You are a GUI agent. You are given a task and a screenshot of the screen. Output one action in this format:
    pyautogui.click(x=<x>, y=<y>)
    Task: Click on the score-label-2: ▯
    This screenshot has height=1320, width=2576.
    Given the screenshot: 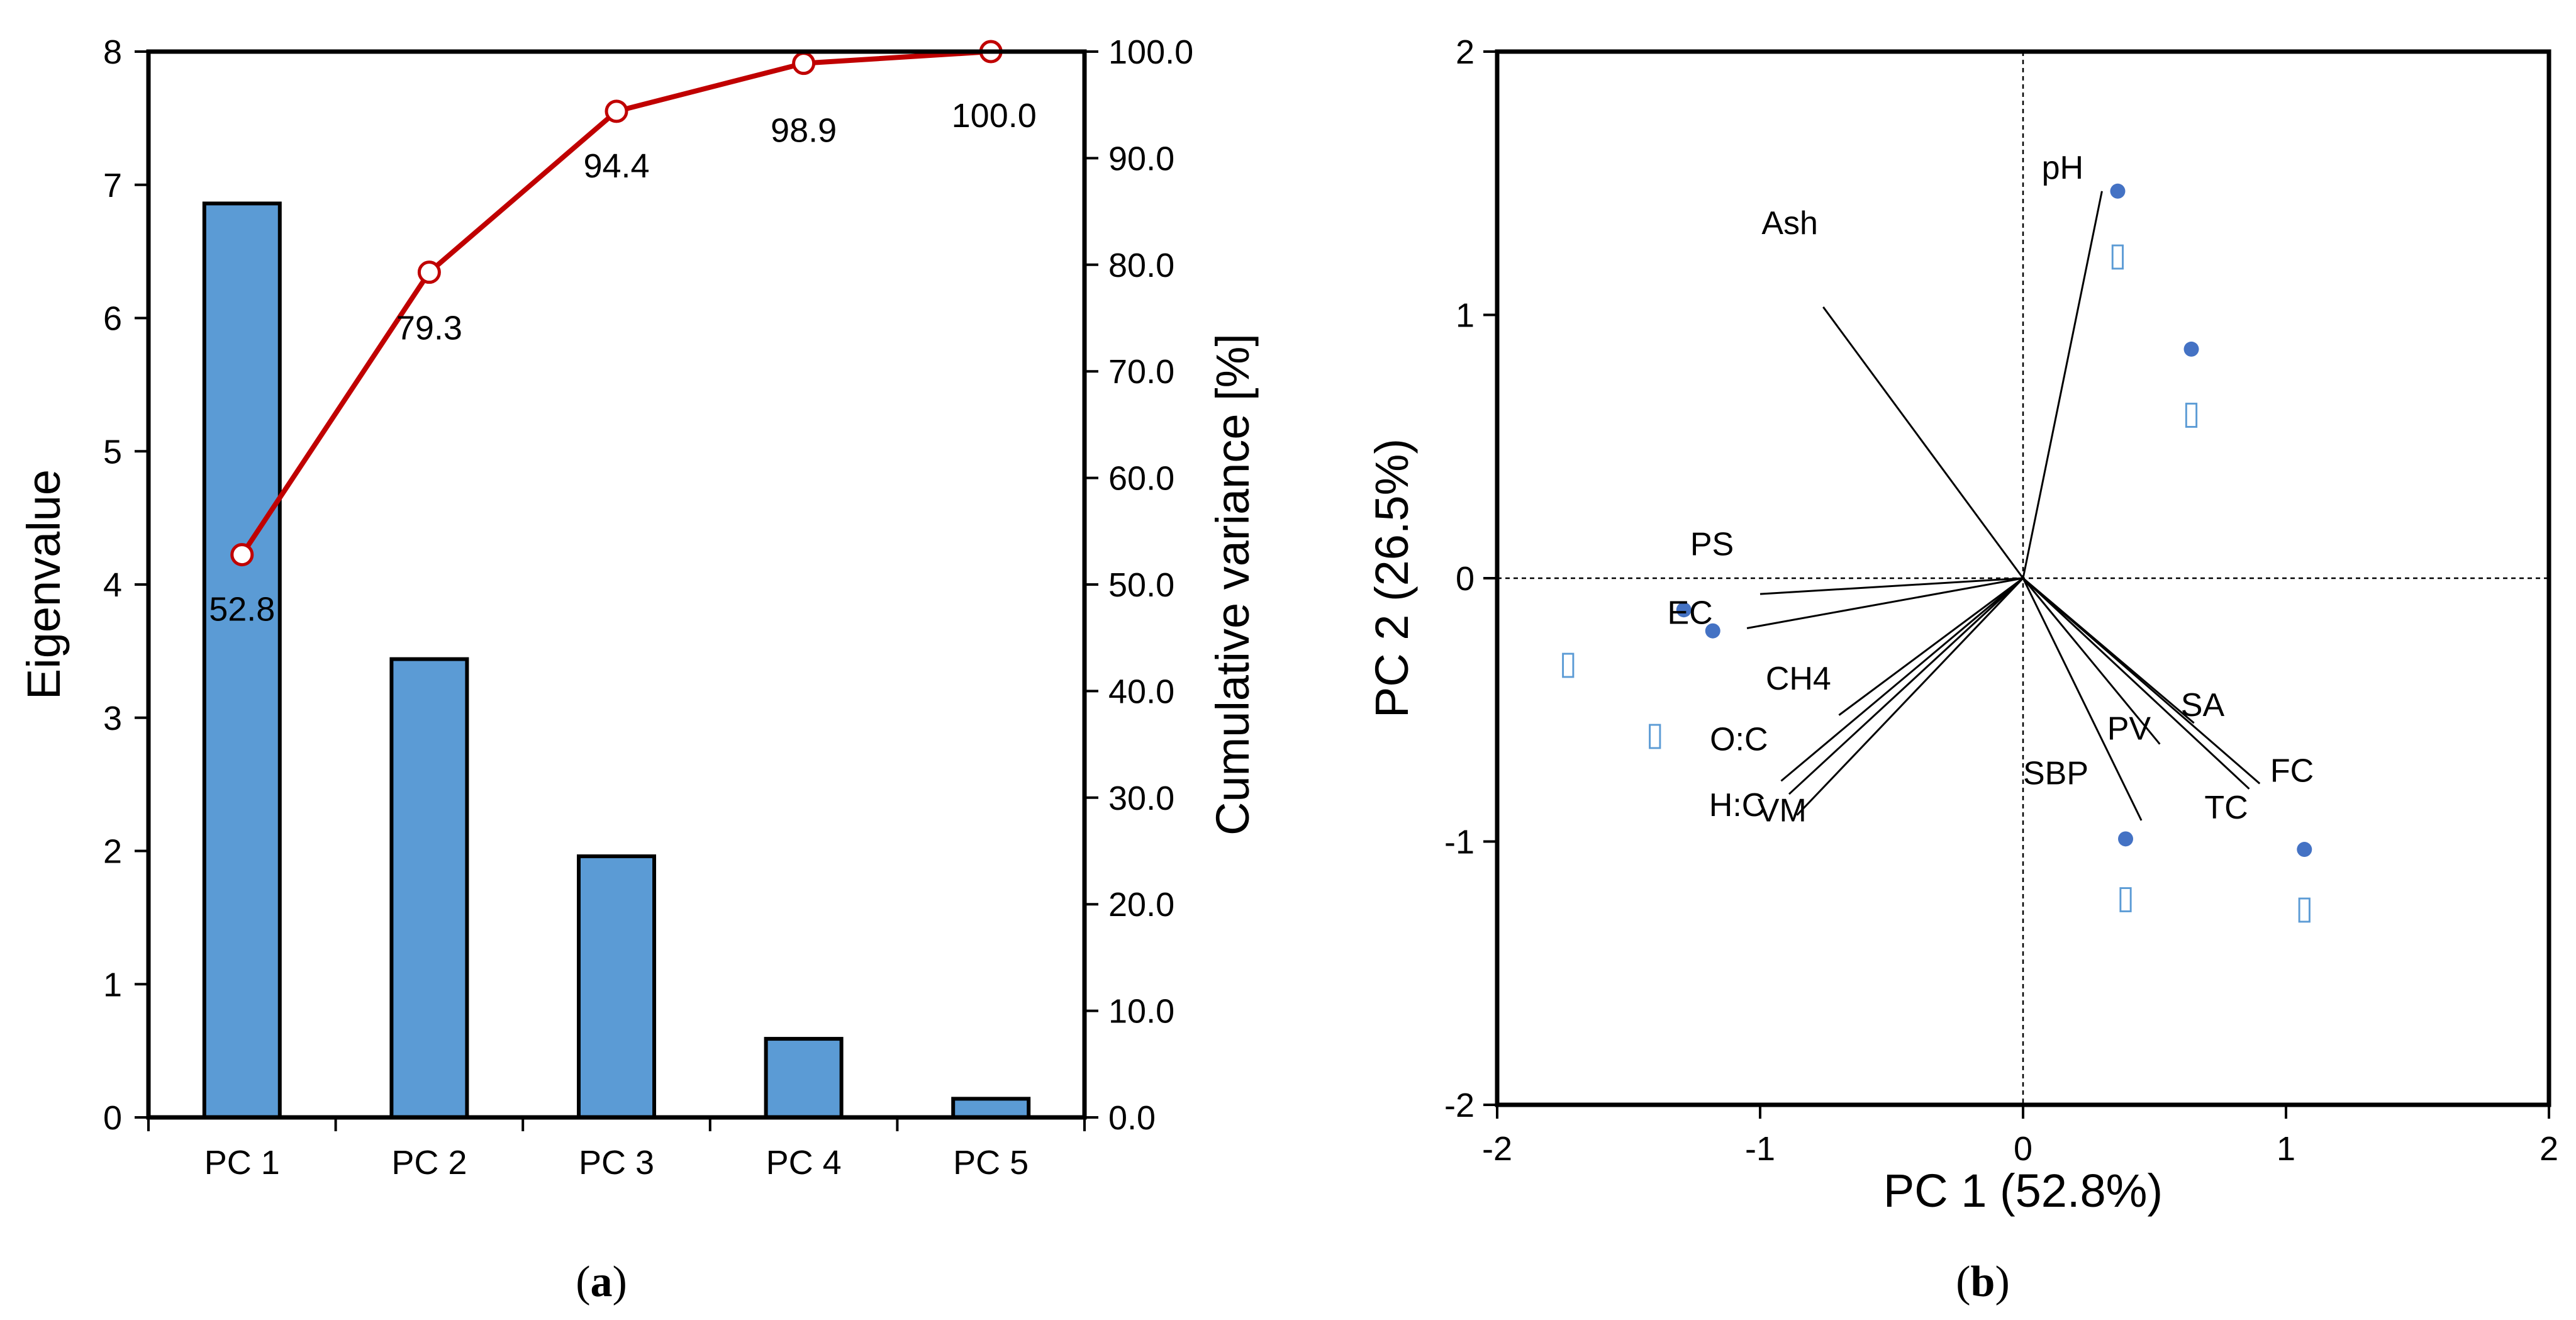 What is the action you would take?
    pyautogui.click(x=2191, y=413)
    